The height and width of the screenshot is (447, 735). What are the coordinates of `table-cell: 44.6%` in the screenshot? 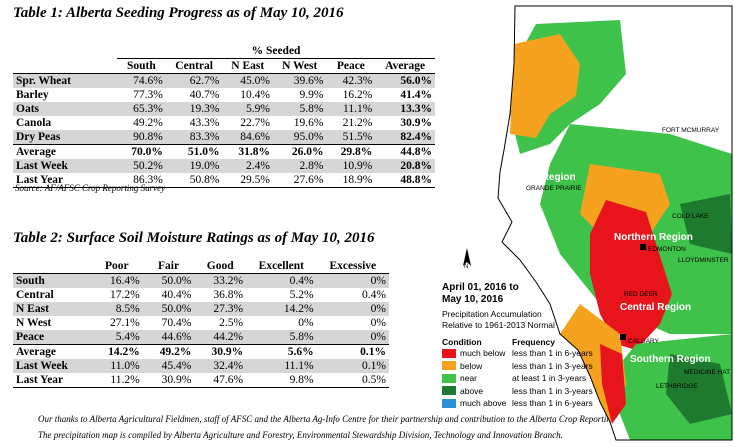 It's located at (168, 337).